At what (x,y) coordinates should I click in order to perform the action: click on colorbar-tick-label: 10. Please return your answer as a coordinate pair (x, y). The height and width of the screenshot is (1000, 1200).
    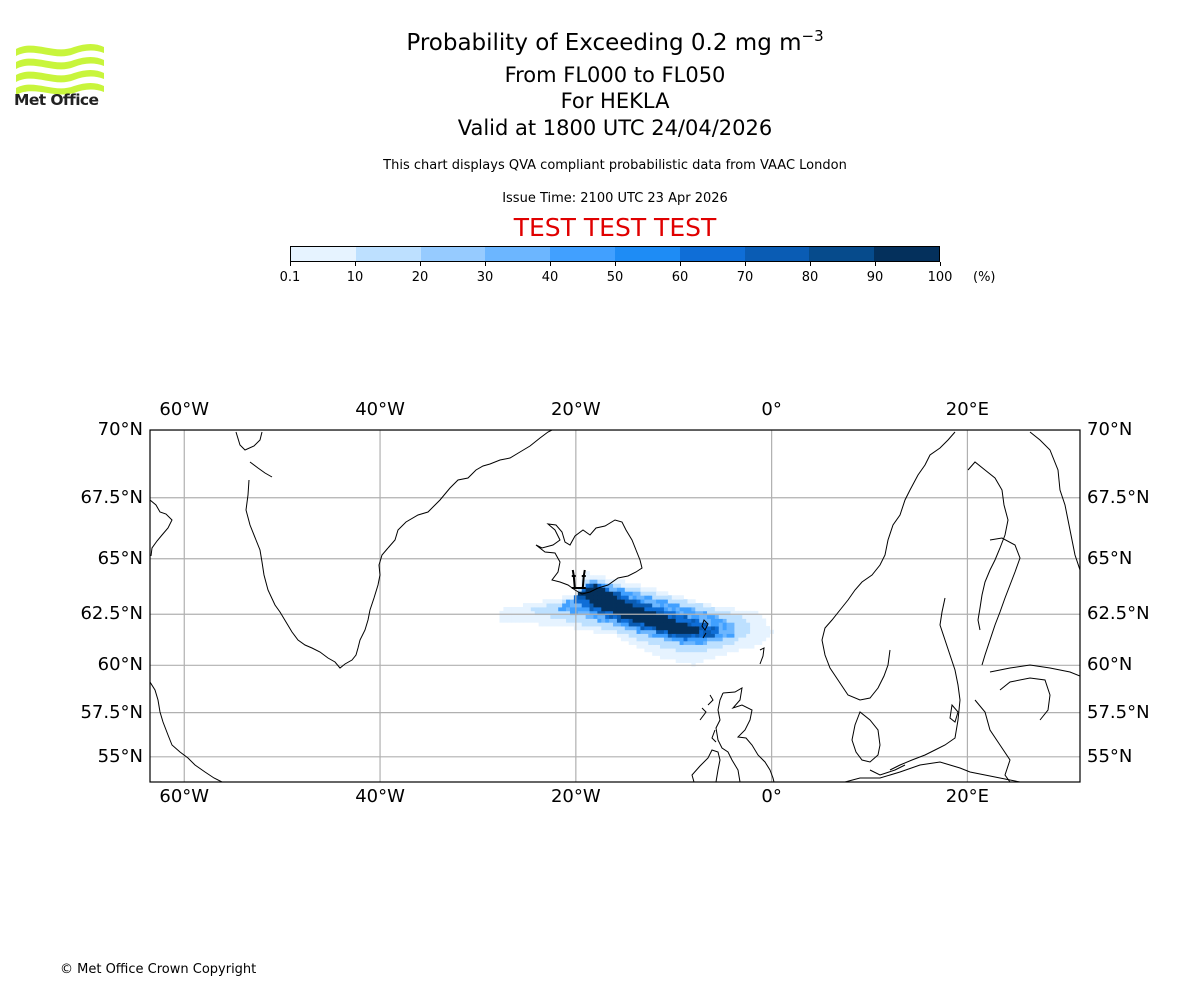
    Looking at the image, I should click on (355, 277).